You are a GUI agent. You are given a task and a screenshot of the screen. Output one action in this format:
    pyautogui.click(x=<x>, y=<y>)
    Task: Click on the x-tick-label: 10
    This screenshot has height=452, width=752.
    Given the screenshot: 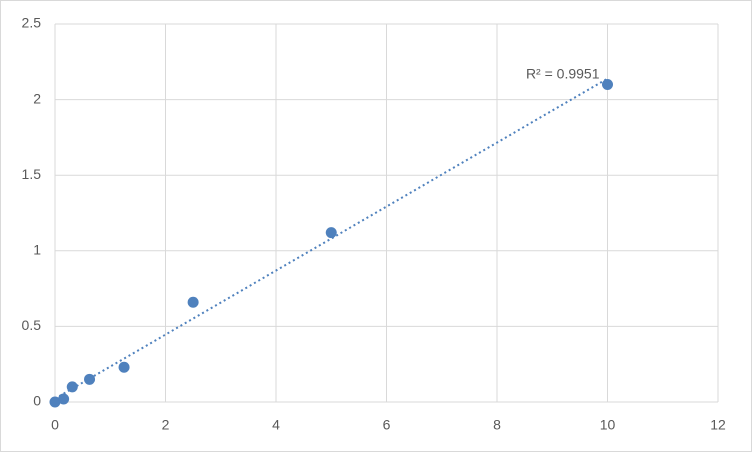 What is the action you would take?
    pyautogui.click(x=608, y=425)
    